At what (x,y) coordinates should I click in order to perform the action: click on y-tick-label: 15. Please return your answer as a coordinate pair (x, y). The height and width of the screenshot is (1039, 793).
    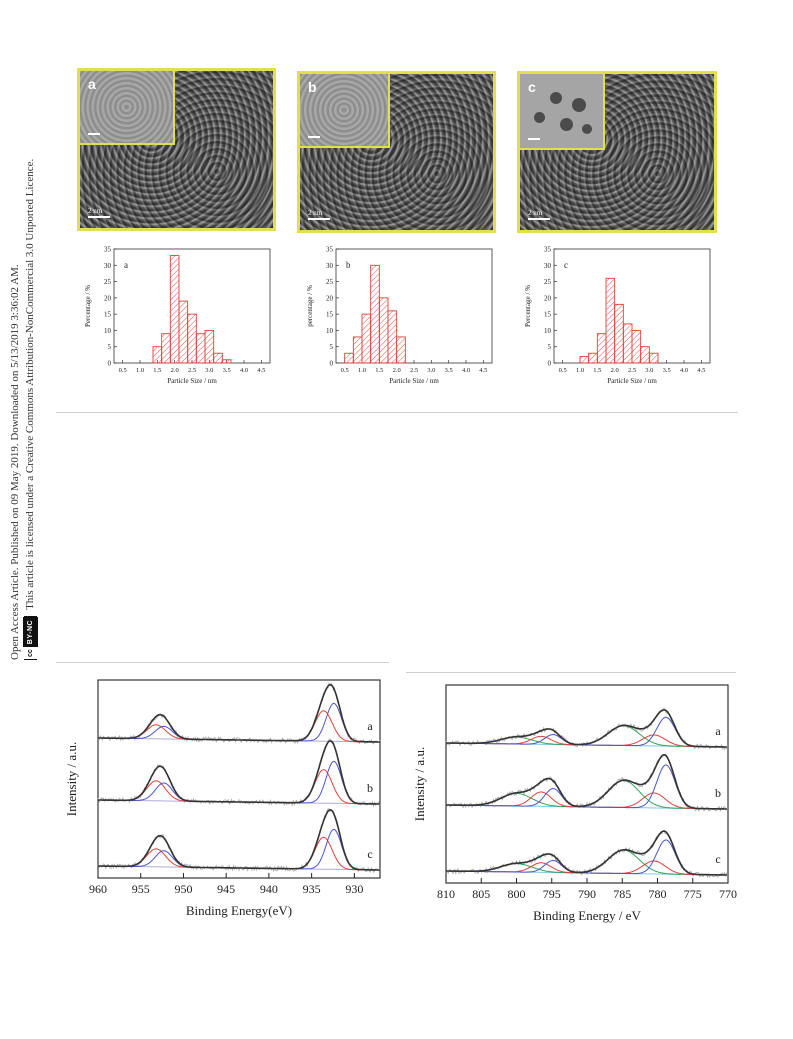
    Looking at the image, I should click on (330, 315).